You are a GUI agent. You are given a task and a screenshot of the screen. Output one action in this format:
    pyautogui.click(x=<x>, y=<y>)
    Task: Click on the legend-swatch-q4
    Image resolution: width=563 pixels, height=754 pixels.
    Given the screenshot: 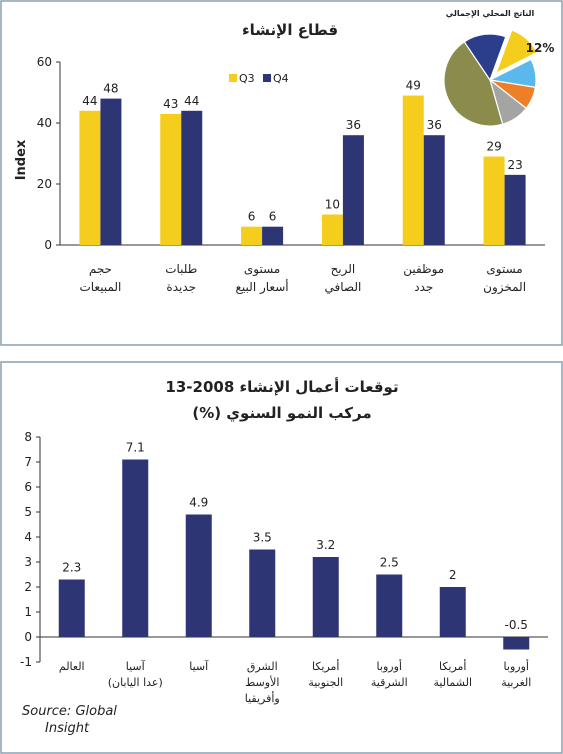 What is the action you would take?
    pyautogui.click(x=267, y=78)
    